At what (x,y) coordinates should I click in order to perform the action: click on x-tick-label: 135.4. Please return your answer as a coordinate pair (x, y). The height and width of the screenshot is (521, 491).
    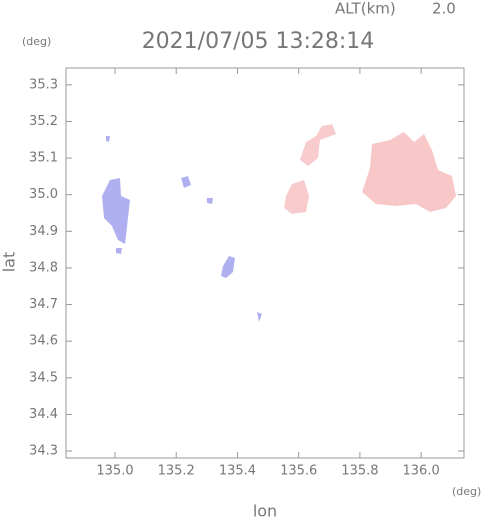
    Looking at the image, I should click on (237, 471).